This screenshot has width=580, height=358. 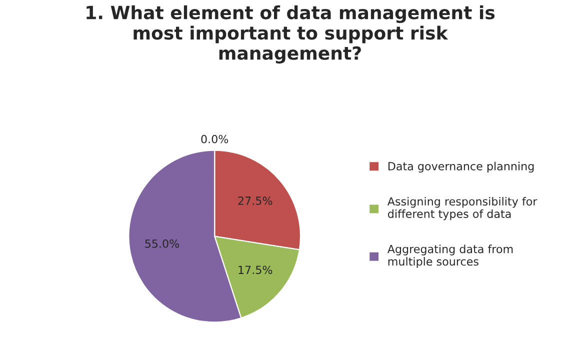 What do you see at coordinates (461, 167) in the screenshot?
I see `legend-label: Data governance planning` at bounding box center [461, 167].